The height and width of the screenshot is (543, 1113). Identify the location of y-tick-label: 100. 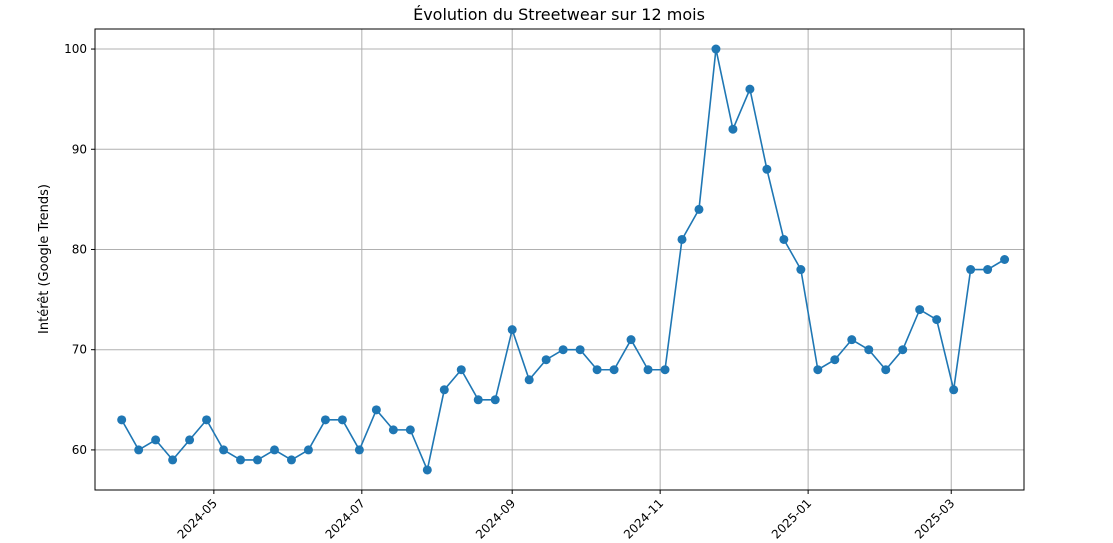
(75, 49).